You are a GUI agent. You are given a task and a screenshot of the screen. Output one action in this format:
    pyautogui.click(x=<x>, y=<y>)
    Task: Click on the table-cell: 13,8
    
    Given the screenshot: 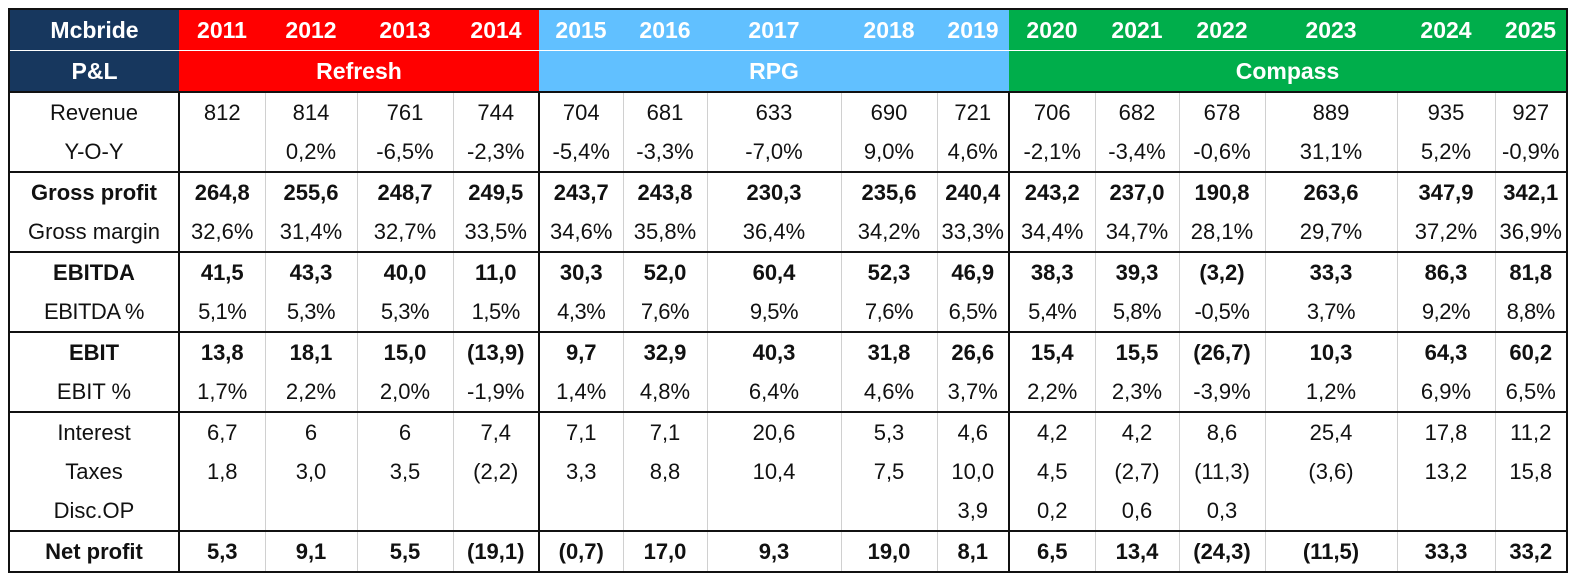 What is the action you would take?
    pyautogui.click(x=221, y=351)
    